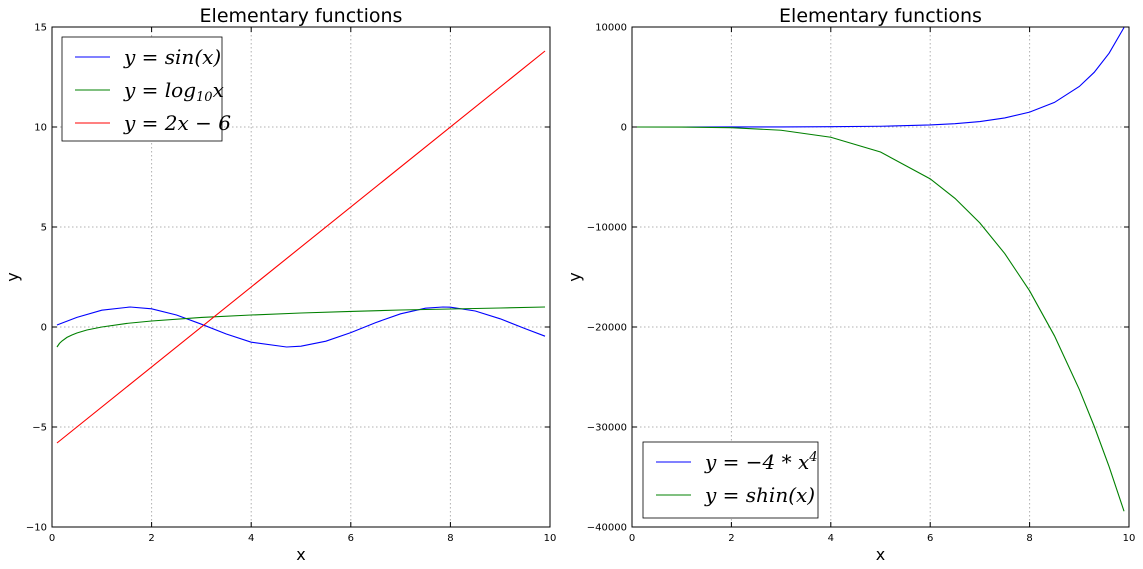  I want to click on legend: y = −4 * x4 y = shin(x), so click(730, 480).